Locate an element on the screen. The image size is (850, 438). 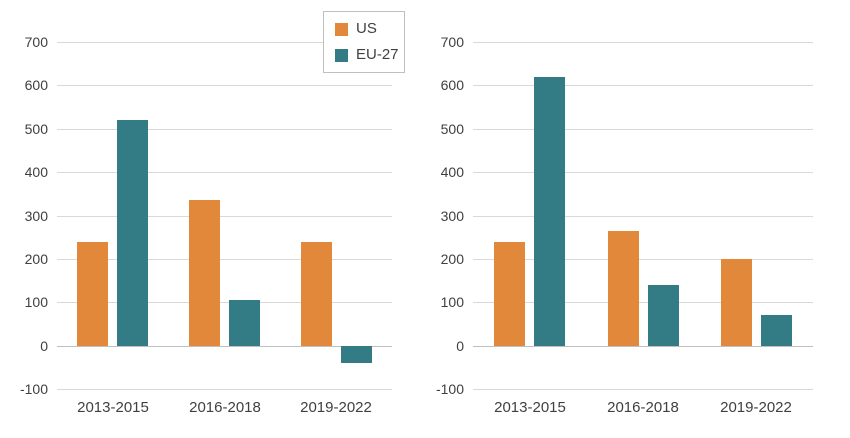
legend-label-us: US is located at coordinates (366, 28).